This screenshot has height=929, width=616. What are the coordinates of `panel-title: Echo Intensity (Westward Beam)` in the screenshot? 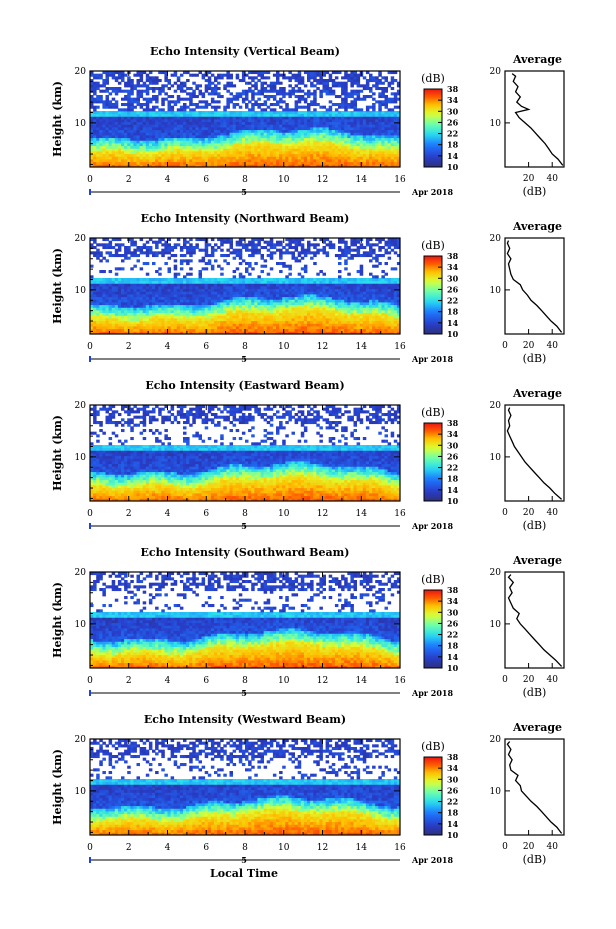 It's located at (245, 719).